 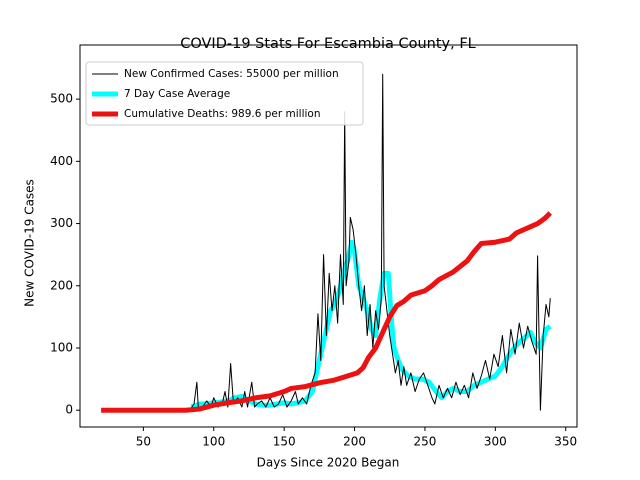 What do you see at coordinates (30, 243) in the screenshot?
I see `y-axis-label: New COVID-19 Cases` at bounding box center [30, 243].